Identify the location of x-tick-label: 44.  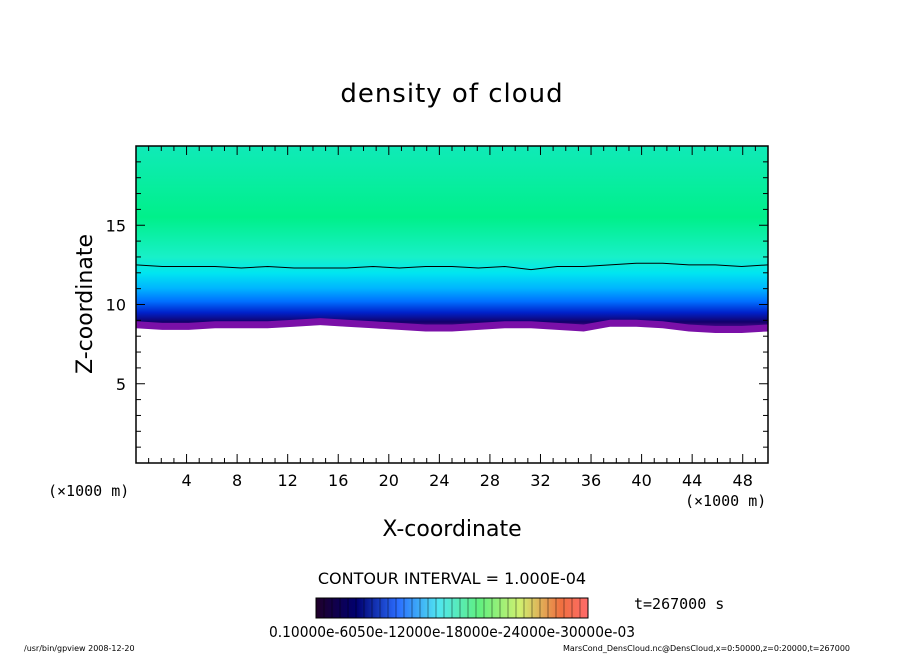
(692, 480).